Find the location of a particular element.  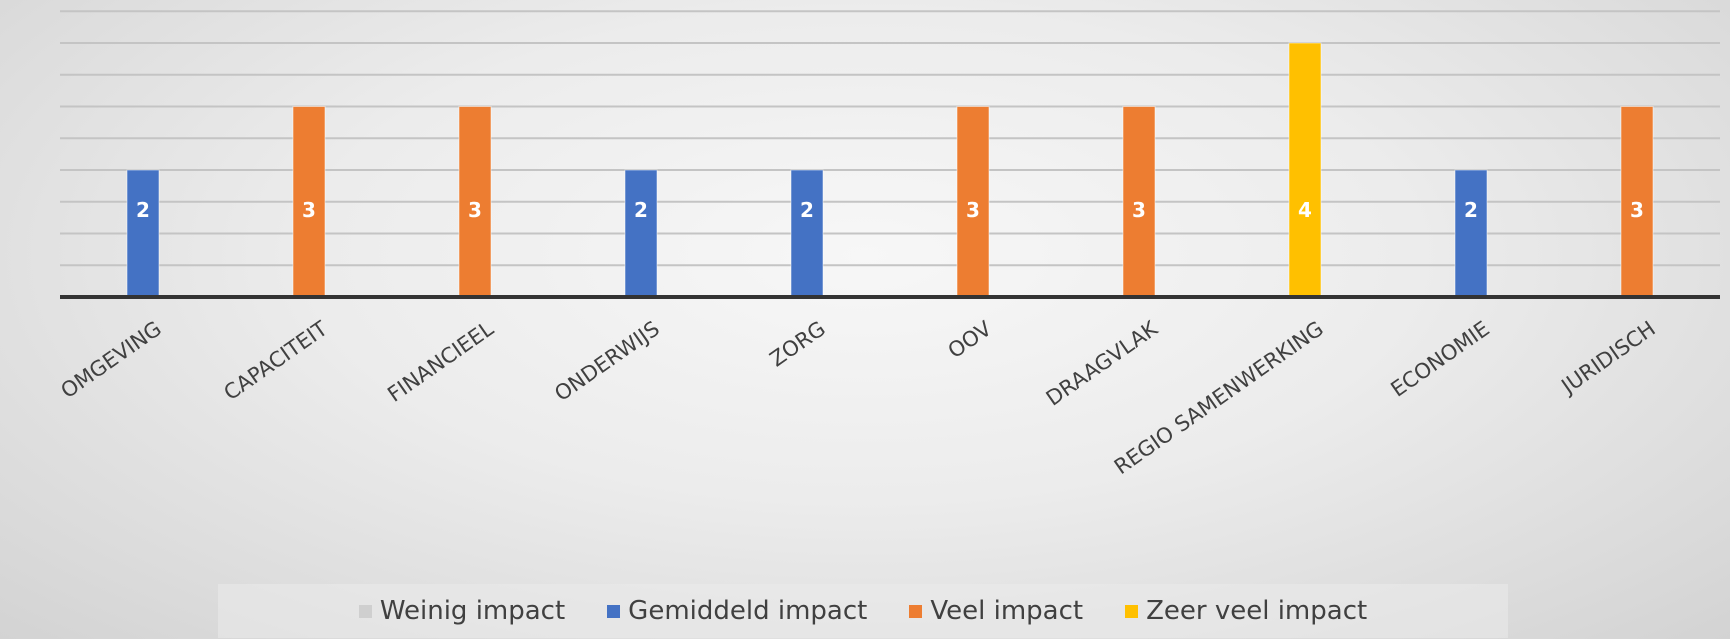

x-tick-label: ECONOMIE is located at coordinates (1439, 358).